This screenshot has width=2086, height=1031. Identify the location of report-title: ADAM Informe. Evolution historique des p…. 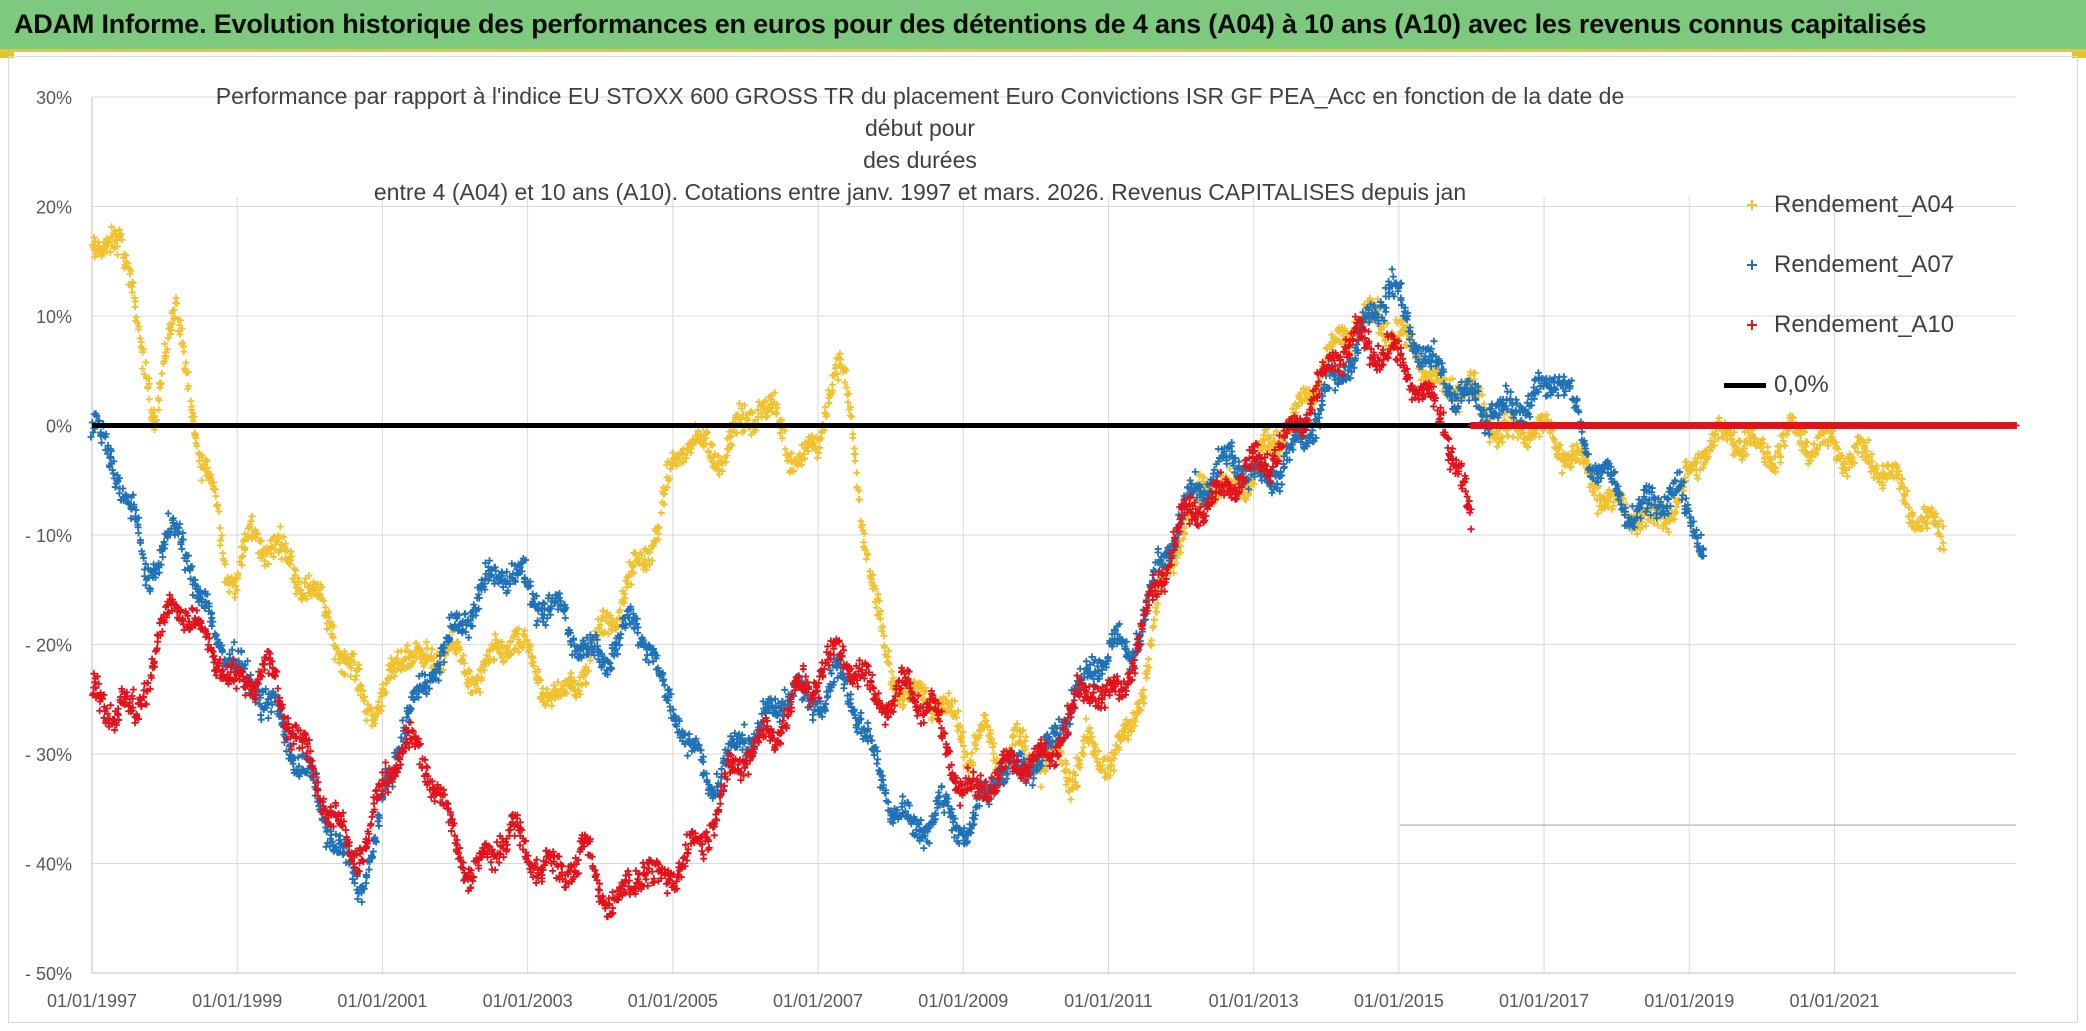
(970, 24).